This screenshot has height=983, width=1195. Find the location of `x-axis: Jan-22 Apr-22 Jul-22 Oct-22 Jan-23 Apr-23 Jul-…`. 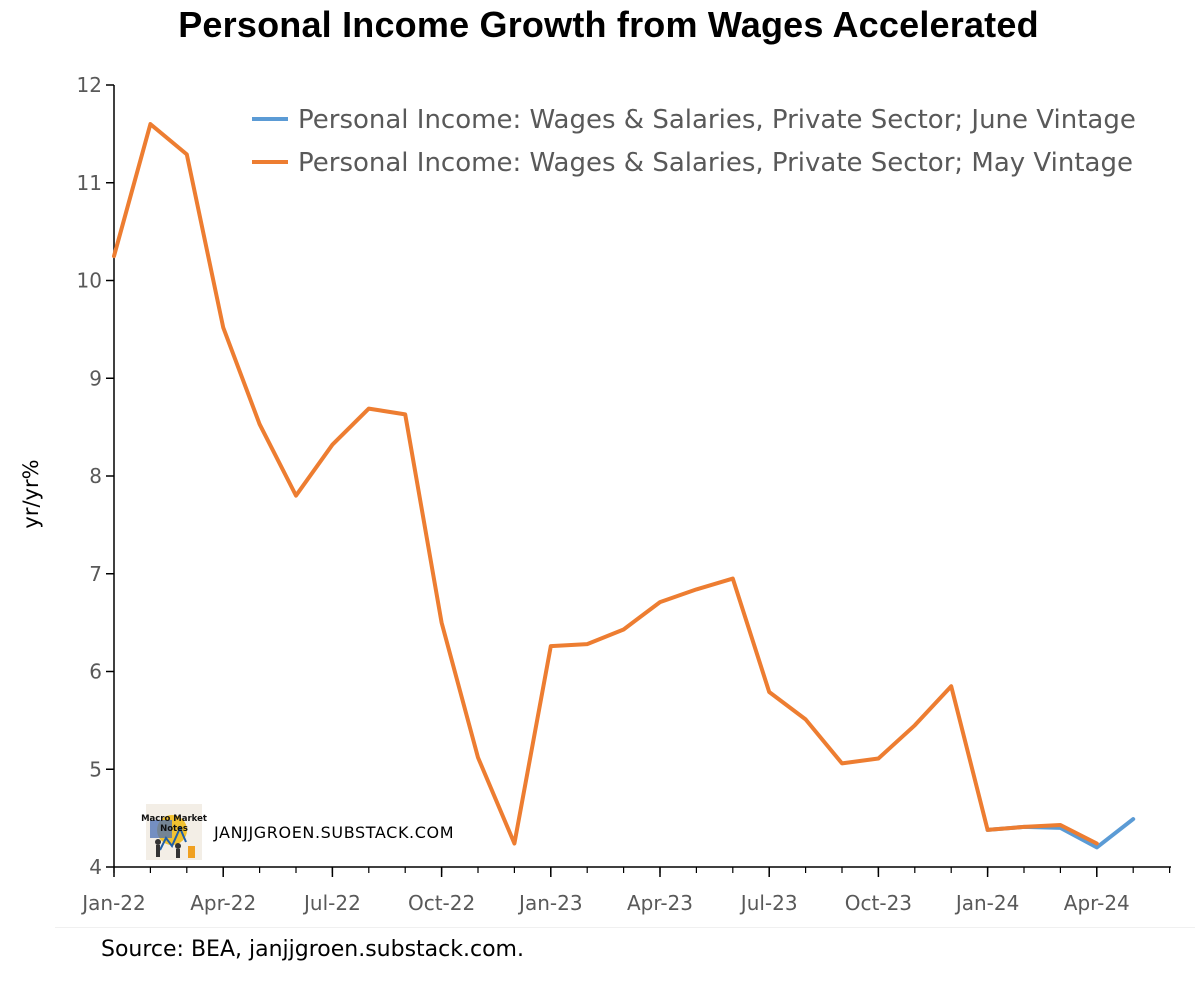

x-axis: Jan-22 Apr-22 Jul-22 Oct-22 Jan-23 Apr-23 Jul-… is located at coordinates (625, 890).